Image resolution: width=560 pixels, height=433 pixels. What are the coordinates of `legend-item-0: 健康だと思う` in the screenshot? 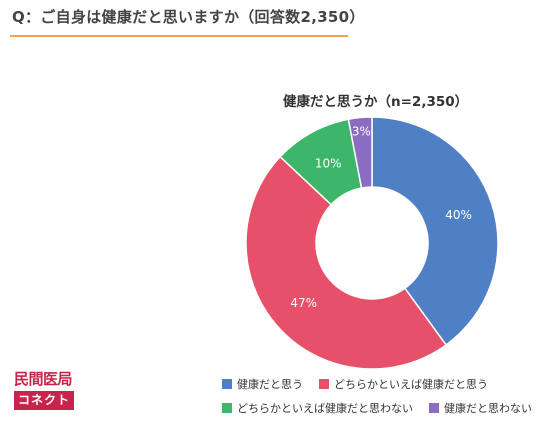 It's located at (262, 384).